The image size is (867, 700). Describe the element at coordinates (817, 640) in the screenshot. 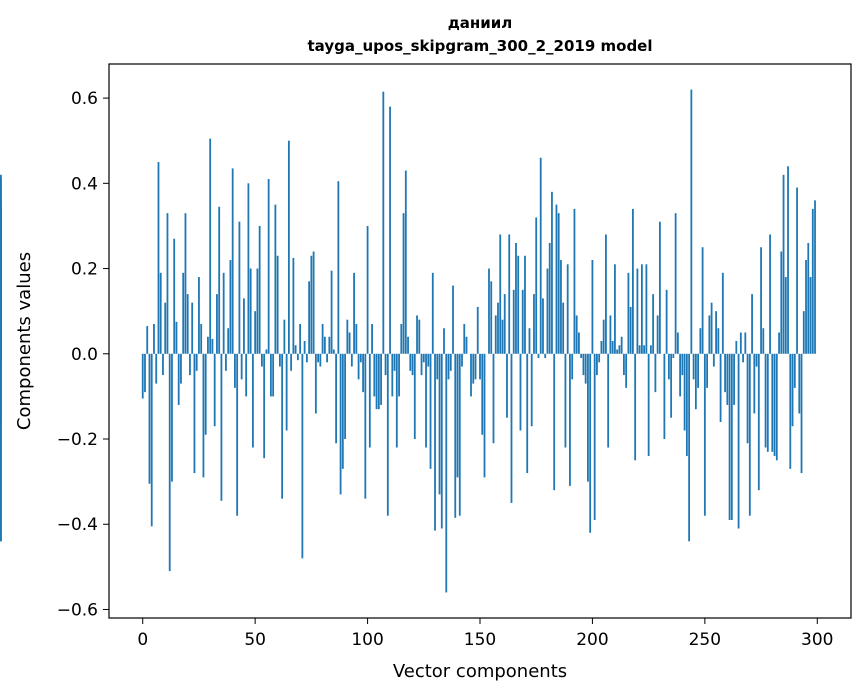

I see `x-tick-label: 300` at that location.